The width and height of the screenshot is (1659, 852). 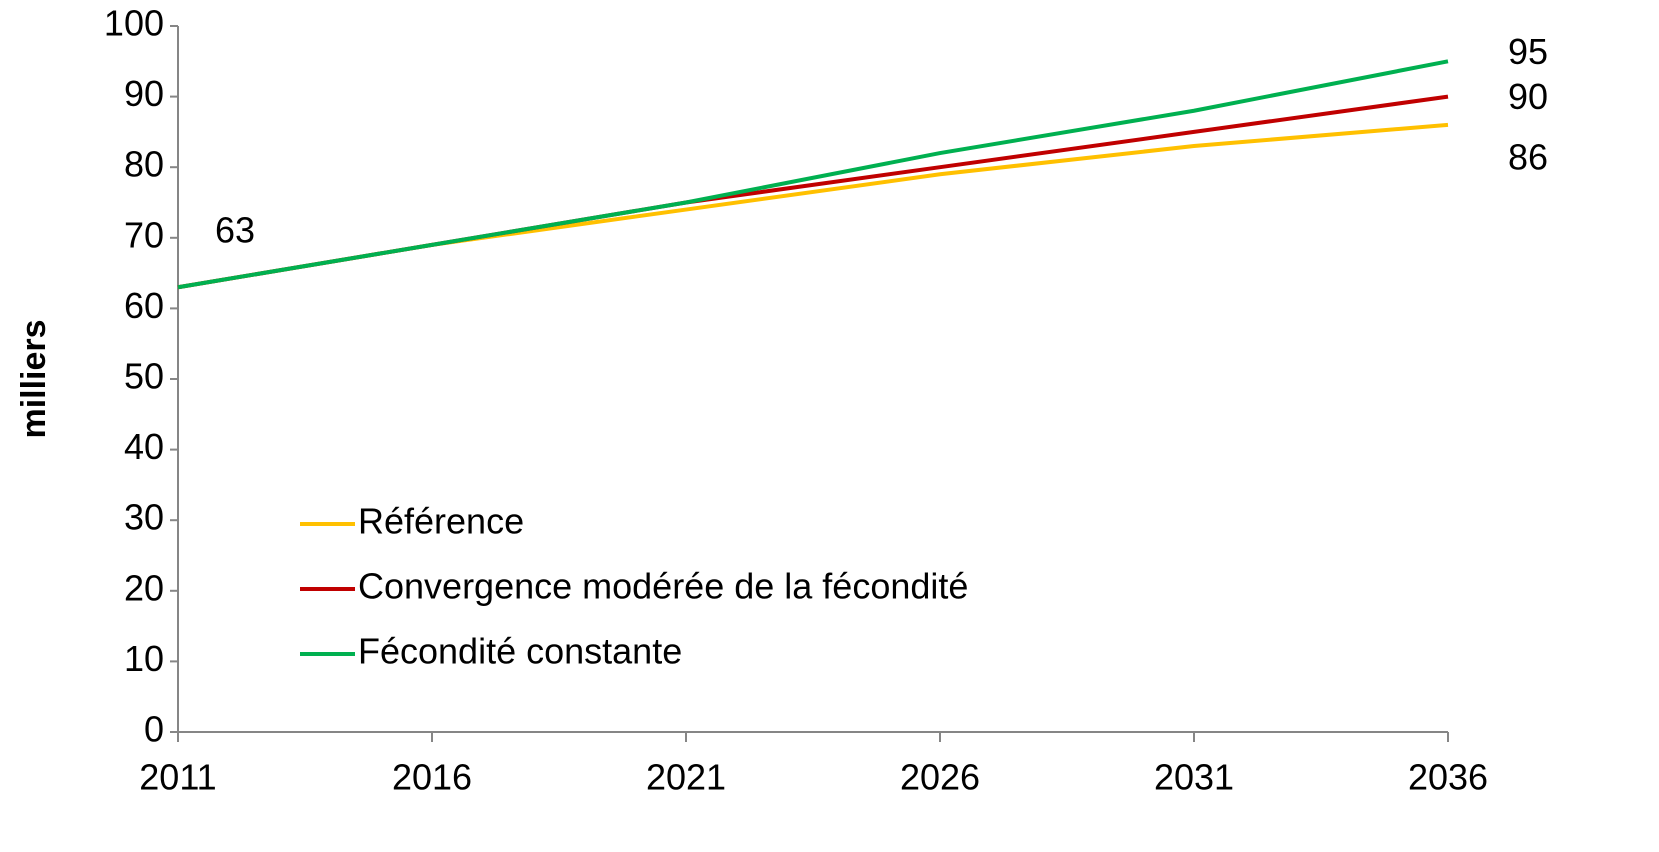 I want to click on data-label: 63, so click(x=235, y=230).